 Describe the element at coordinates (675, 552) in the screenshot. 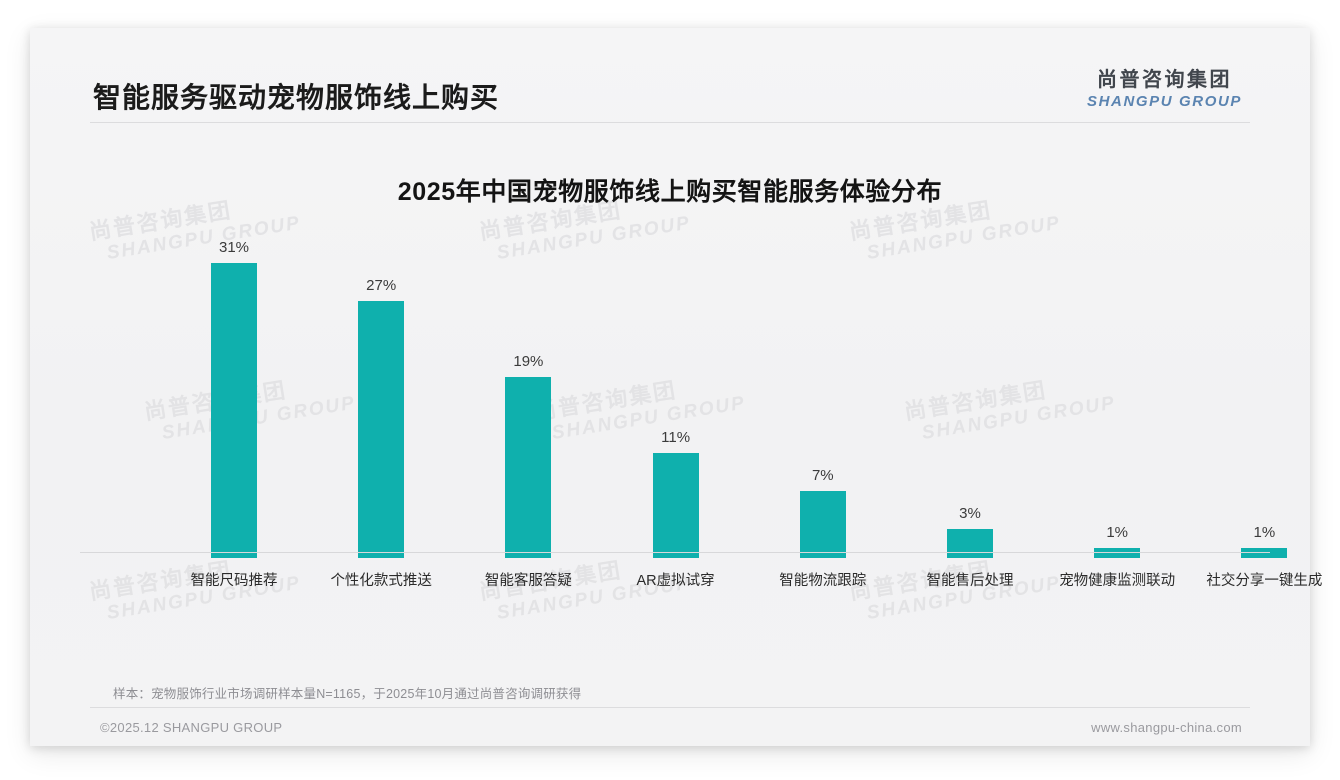

I see `chart-baseline-axis` at that location.